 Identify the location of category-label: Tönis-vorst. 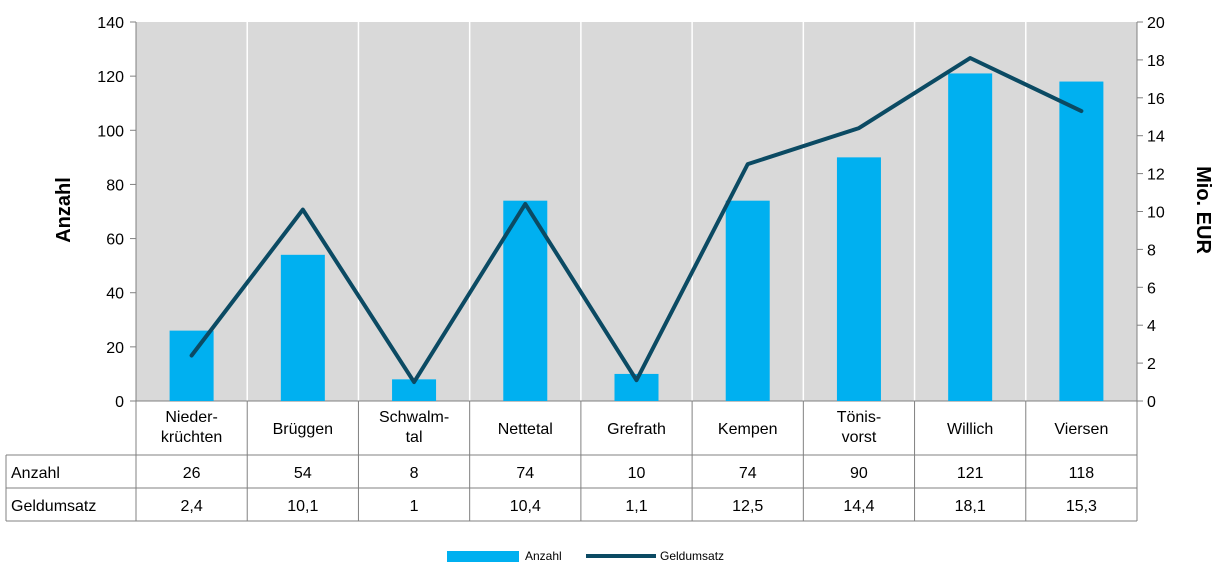
(859, 427).